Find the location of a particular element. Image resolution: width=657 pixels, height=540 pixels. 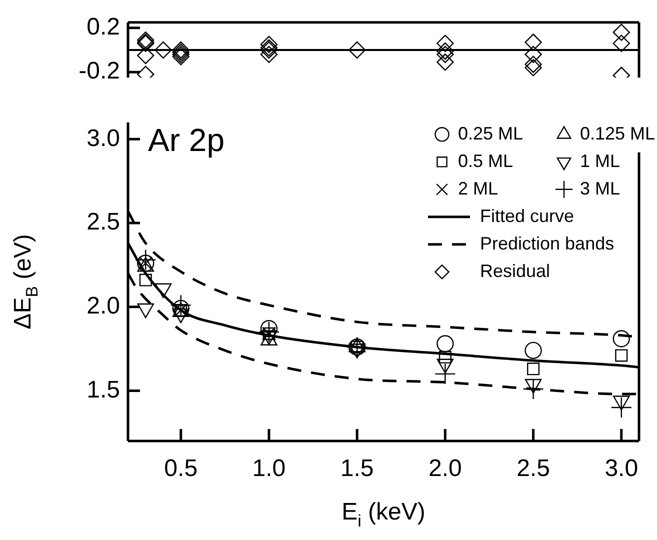

legend-label: 2 ML is located at coordinates (478, 188).